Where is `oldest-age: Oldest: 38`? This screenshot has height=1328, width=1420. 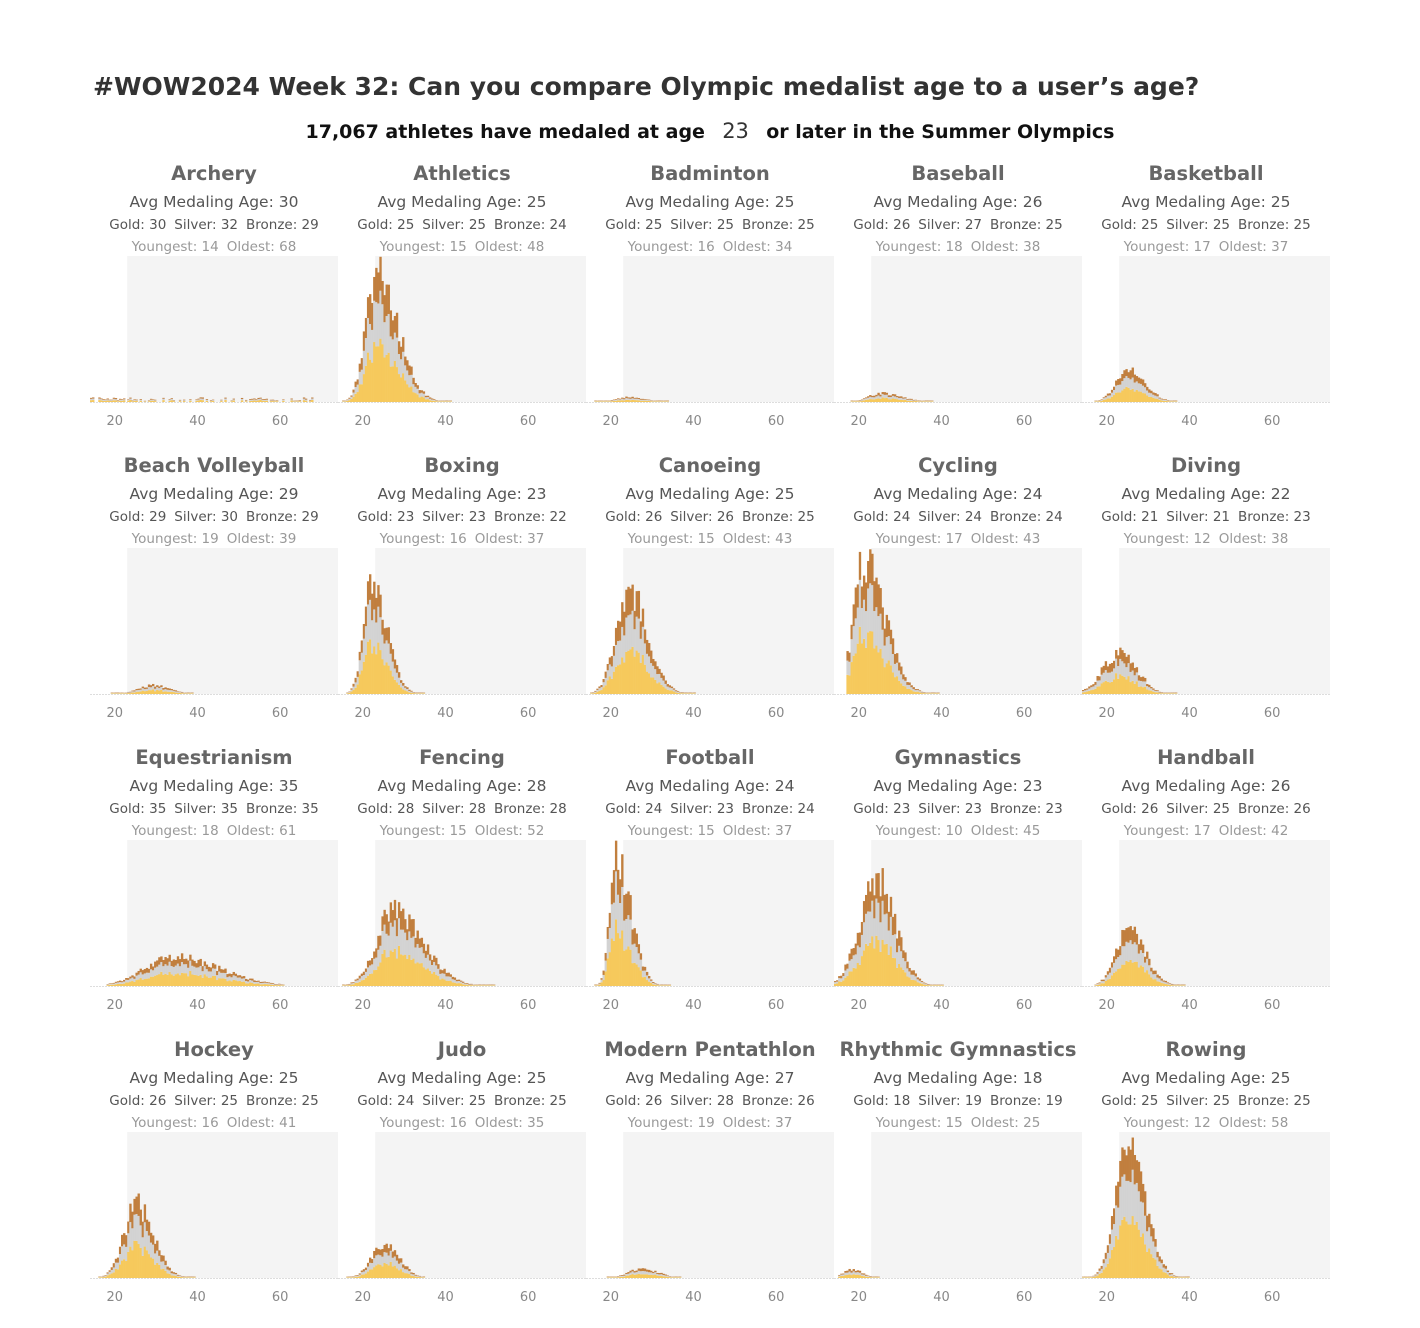
oldest-age: Oldest: 38 is located at coordinates (1254, 539).